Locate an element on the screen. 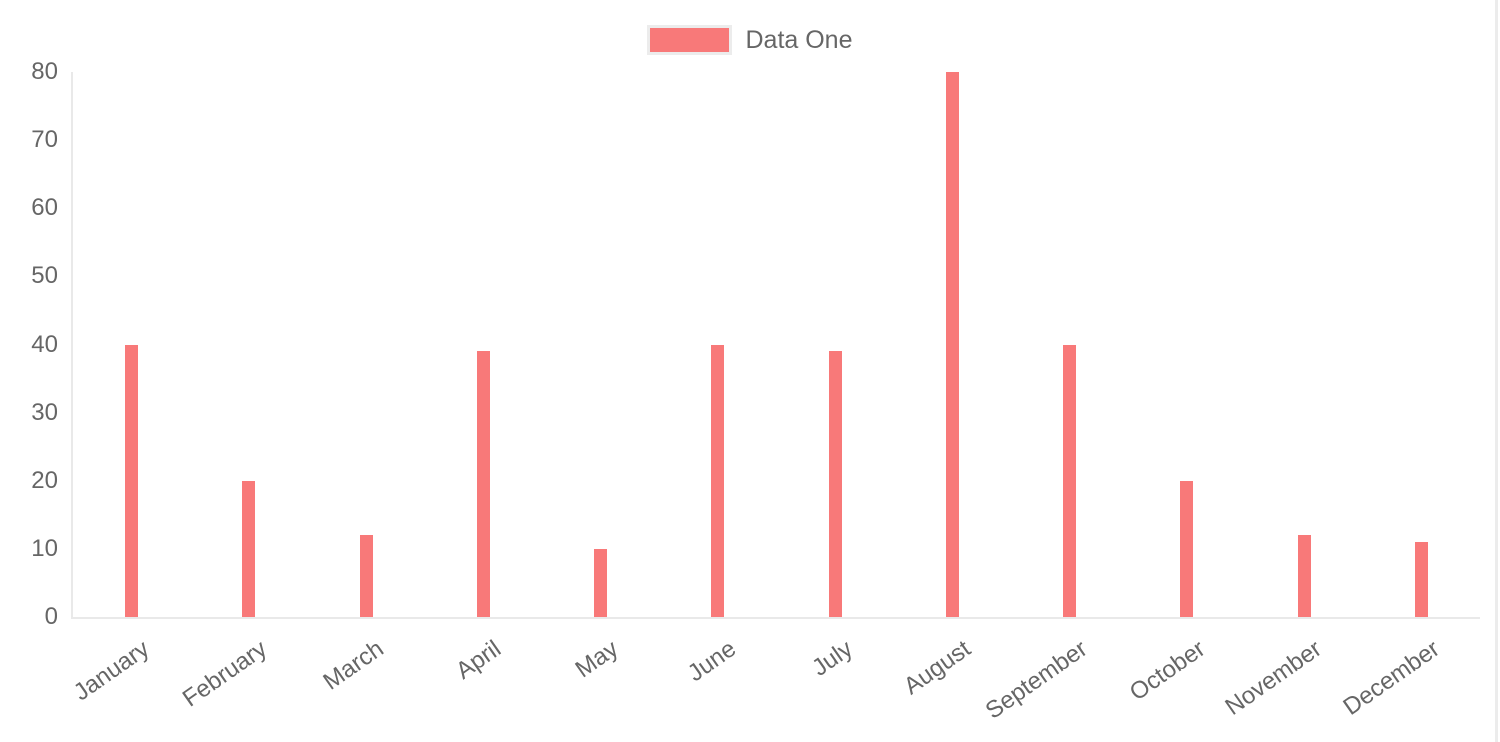 This screenshot has width=1500, height=742. x-axis-label-february: February is located at coordinates (224, 674).